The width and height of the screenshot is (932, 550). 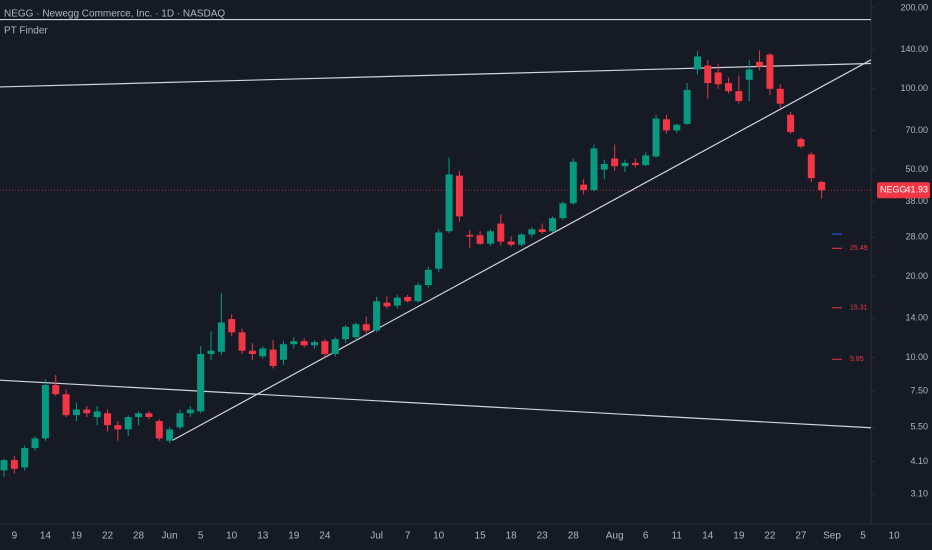 I want to click on y-tick-label: 28.00, so click(x=916, y=237).